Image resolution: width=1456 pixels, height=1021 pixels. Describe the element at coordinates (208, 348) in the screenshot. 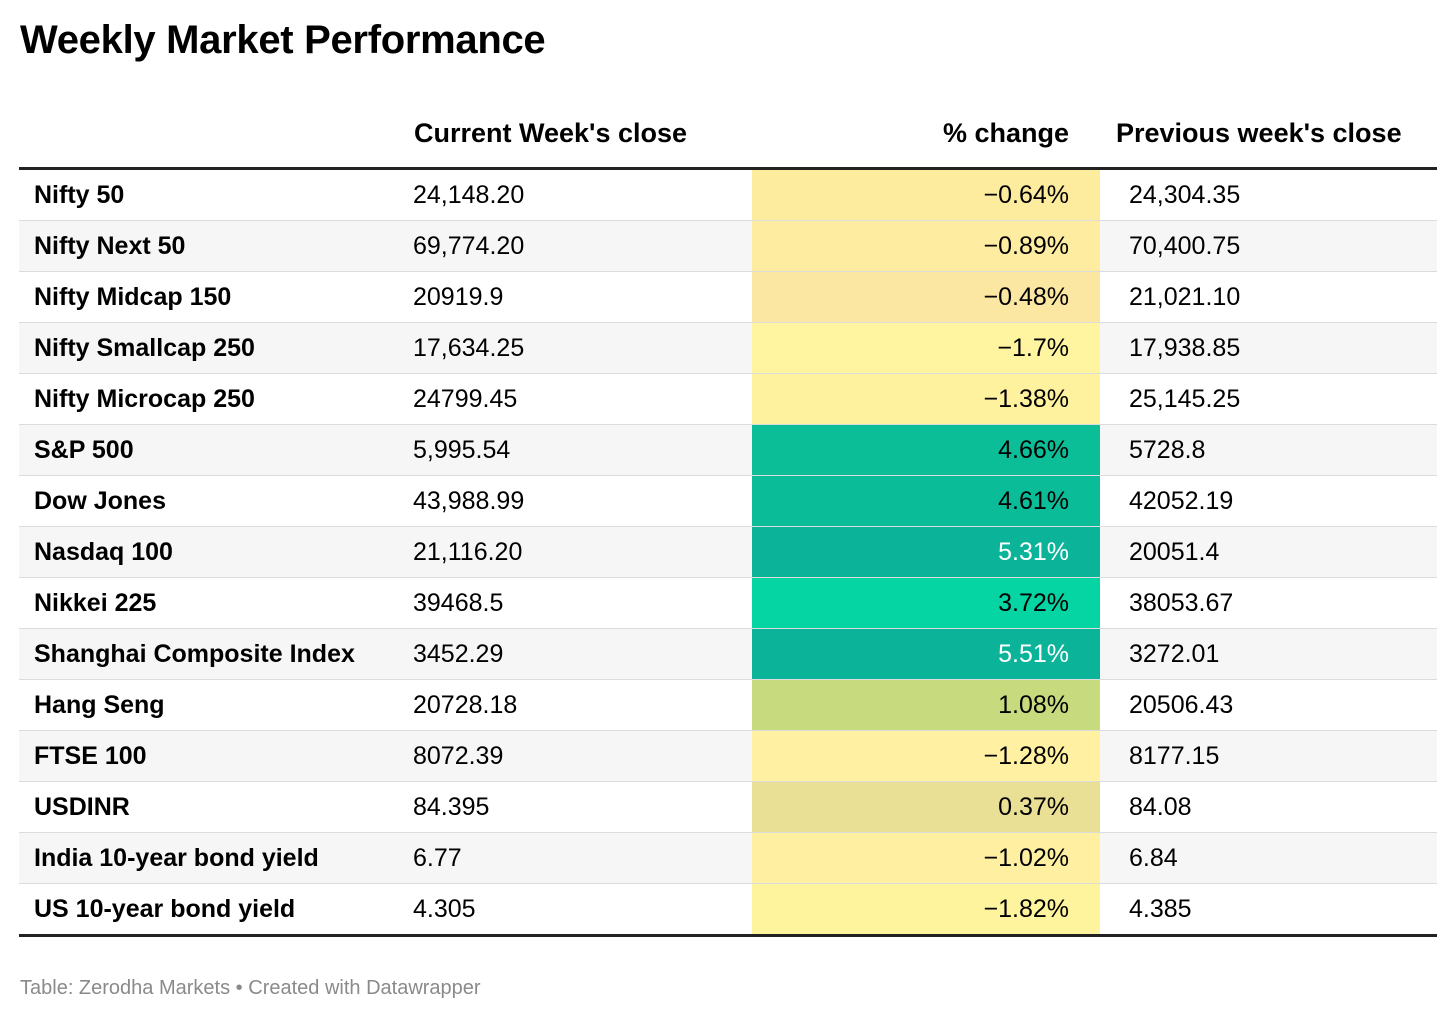

I see `index-name-cell: Nifty Smallcap 250` at that location.